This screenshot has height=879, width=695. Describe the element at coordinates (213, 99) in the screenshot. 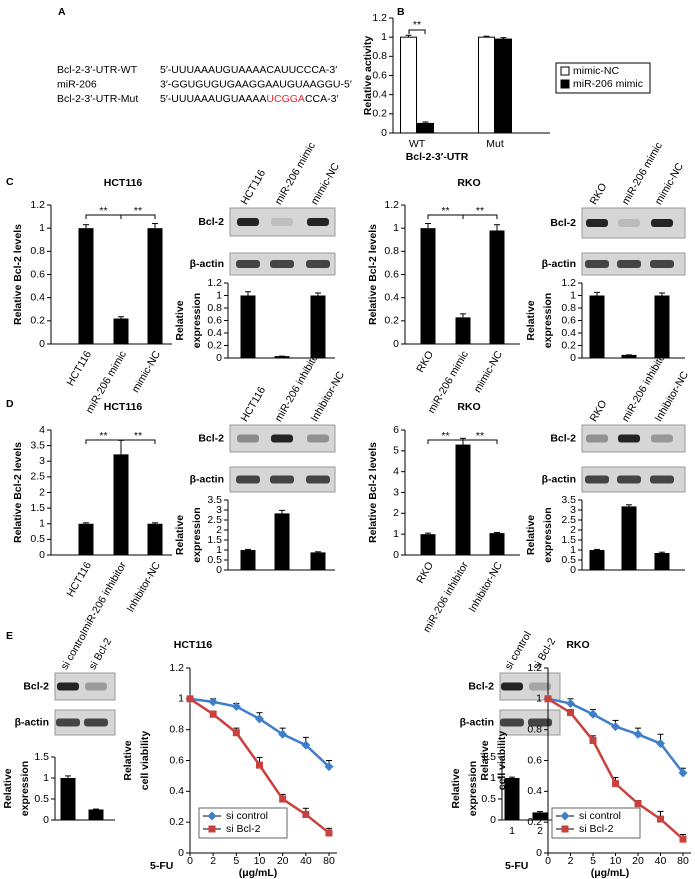

I see `sequence-part: 5′-UUUAAAUGUAAAA` at that location.